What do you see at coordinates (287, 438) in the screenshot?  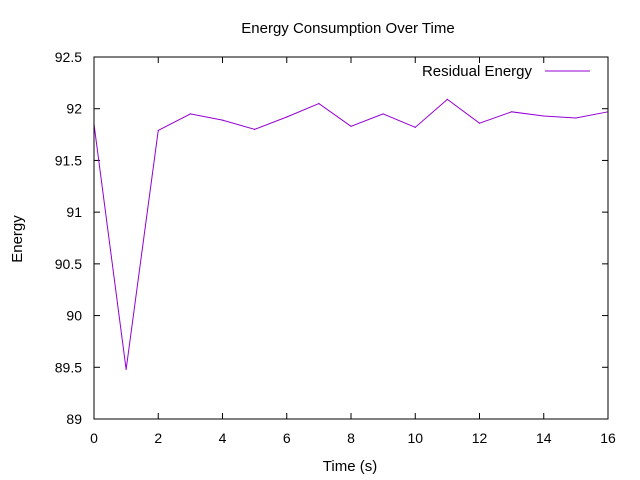 I see `x-tick-label: 6` at bounding box center [287, 438].